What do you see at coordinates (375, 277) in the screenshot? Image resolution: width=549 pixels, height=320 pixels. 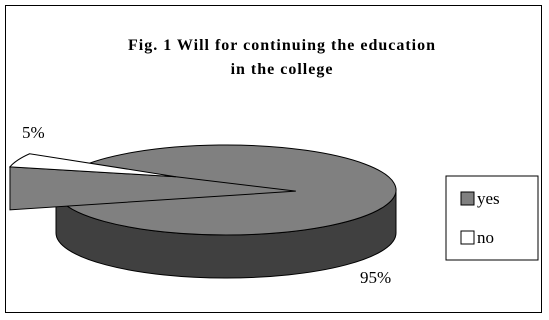 I see `data-label-yes: 95%` at bounding box center [375, 277].